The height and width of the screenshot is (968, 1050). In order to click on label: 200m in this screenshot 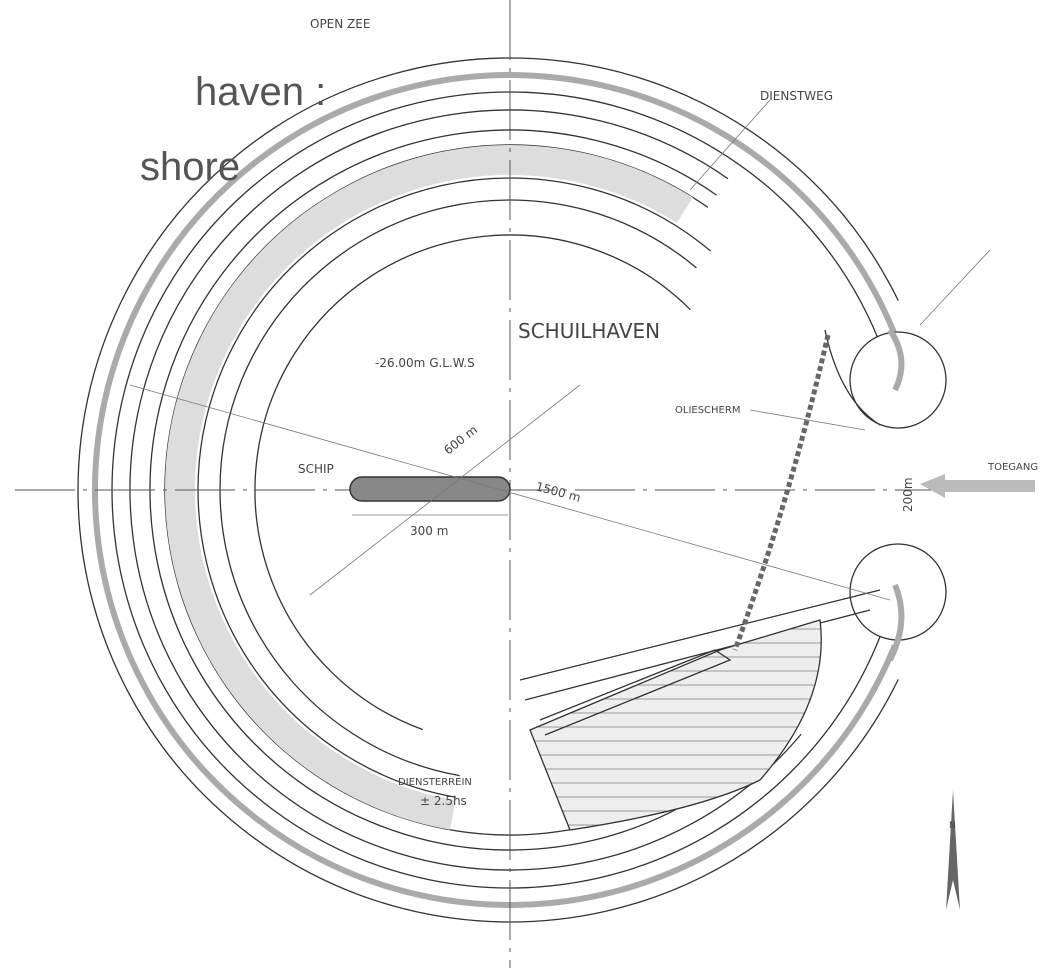, I will do `click(908, 494)`.